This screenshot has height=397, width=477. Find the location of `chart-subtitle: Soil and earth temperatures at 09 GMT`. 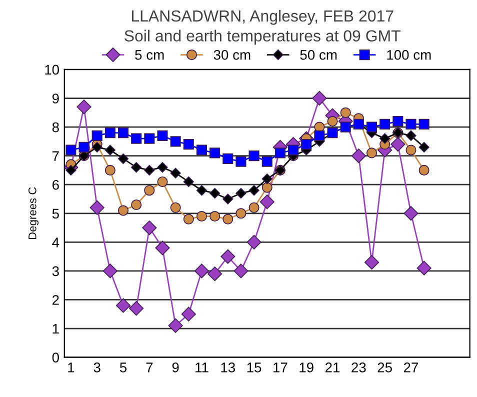

chart-subtitle: Soil and earth temperatures at 09 GMT is located at coordinates (262, 37).